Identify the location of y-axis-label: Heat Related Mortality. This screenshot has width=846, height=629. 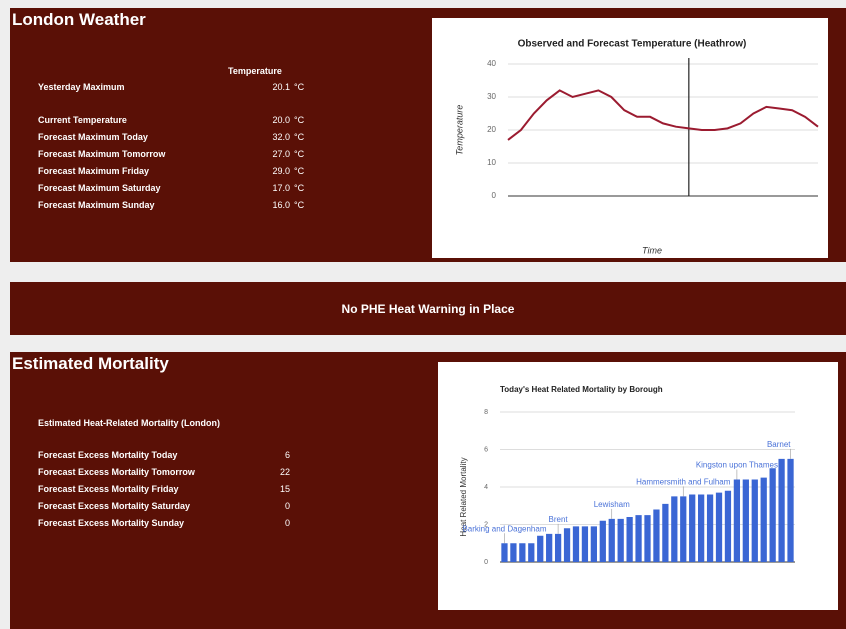
(463, 496).